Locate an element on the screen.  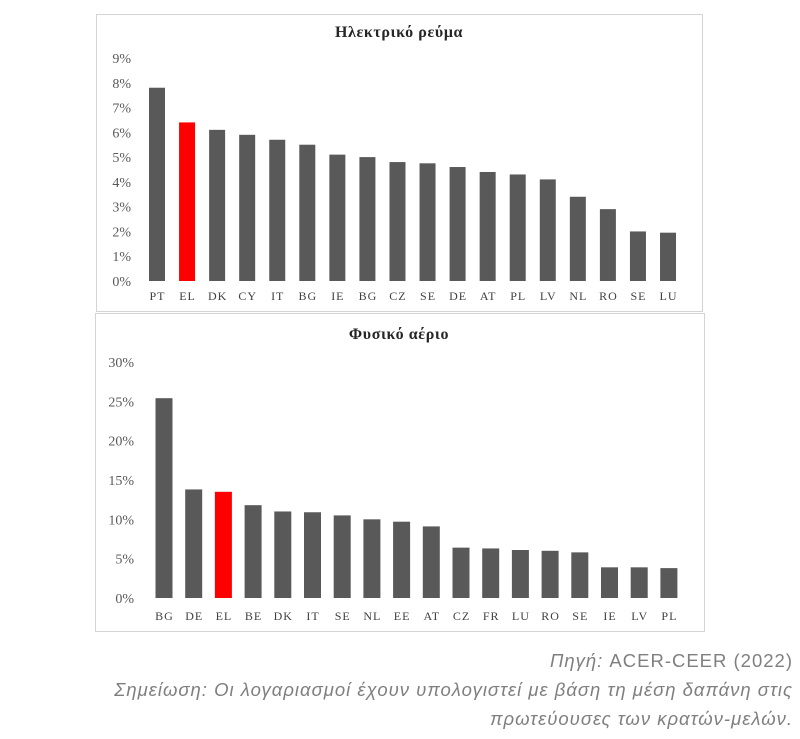
y-tick-label: 6% is located at coordinates (121, 133).